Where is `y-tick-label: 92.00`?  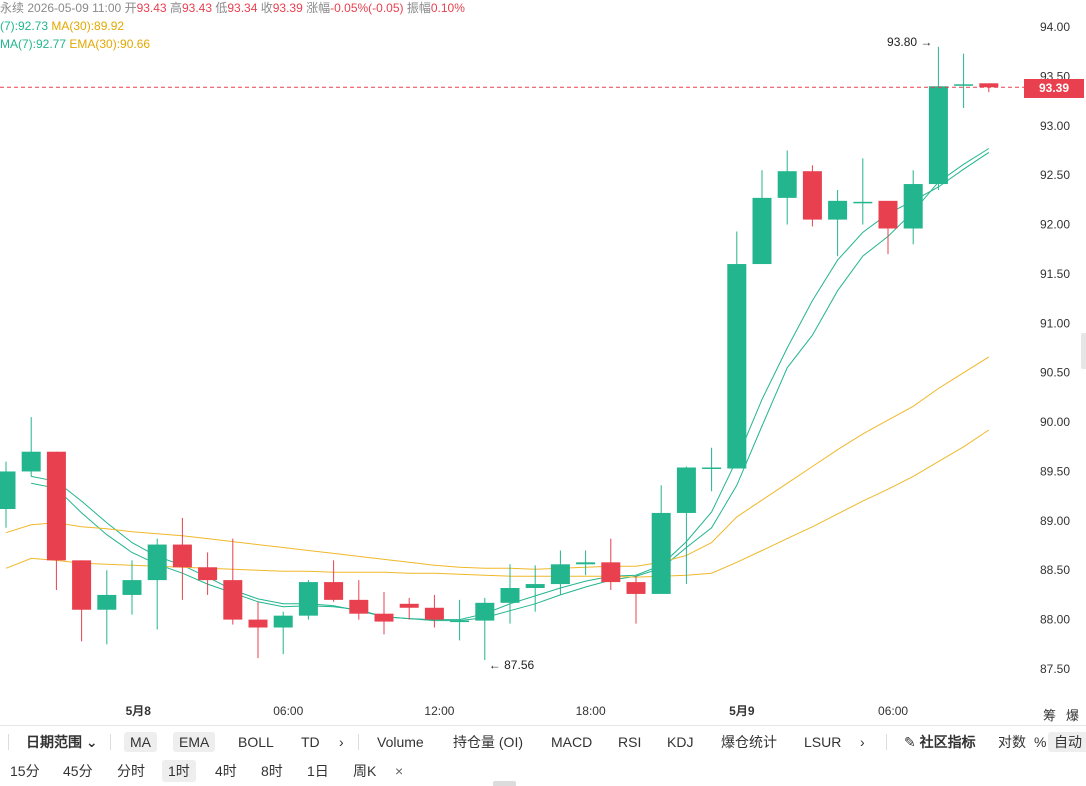
y-tick-label: 92.00 is located at coordinates (1055, 225).